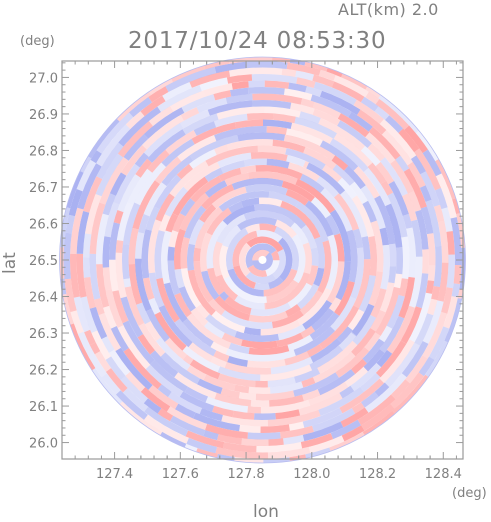 This screenshot has width=491, height=522. I want to click on x-tick-label: 127.4, so click(114, 474).